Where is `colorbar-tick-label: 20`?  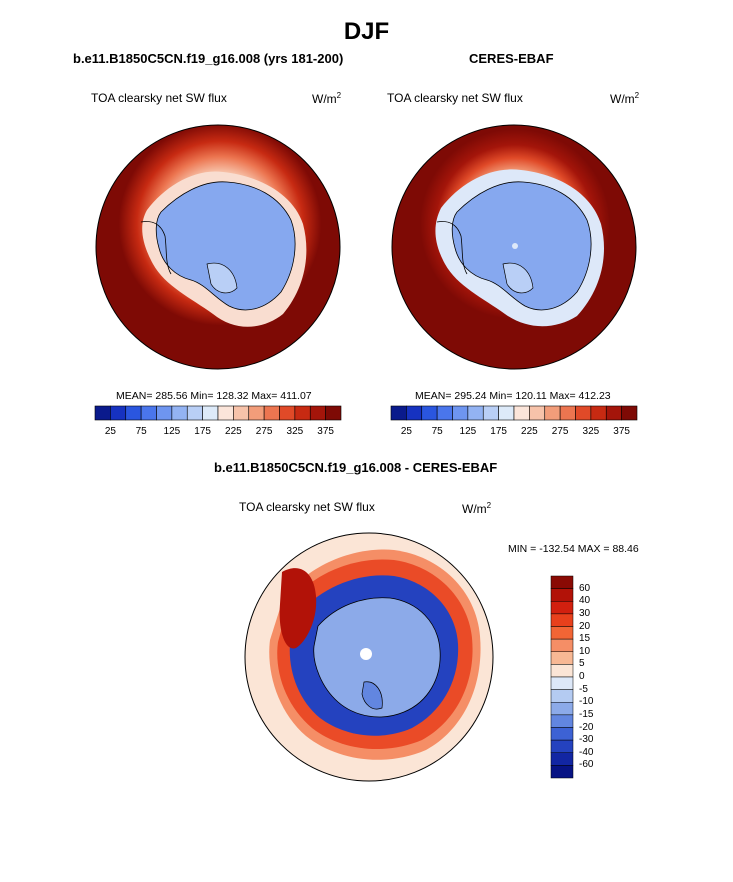
colorbar-tick-label: 20 is located at coordinates (585, 626).